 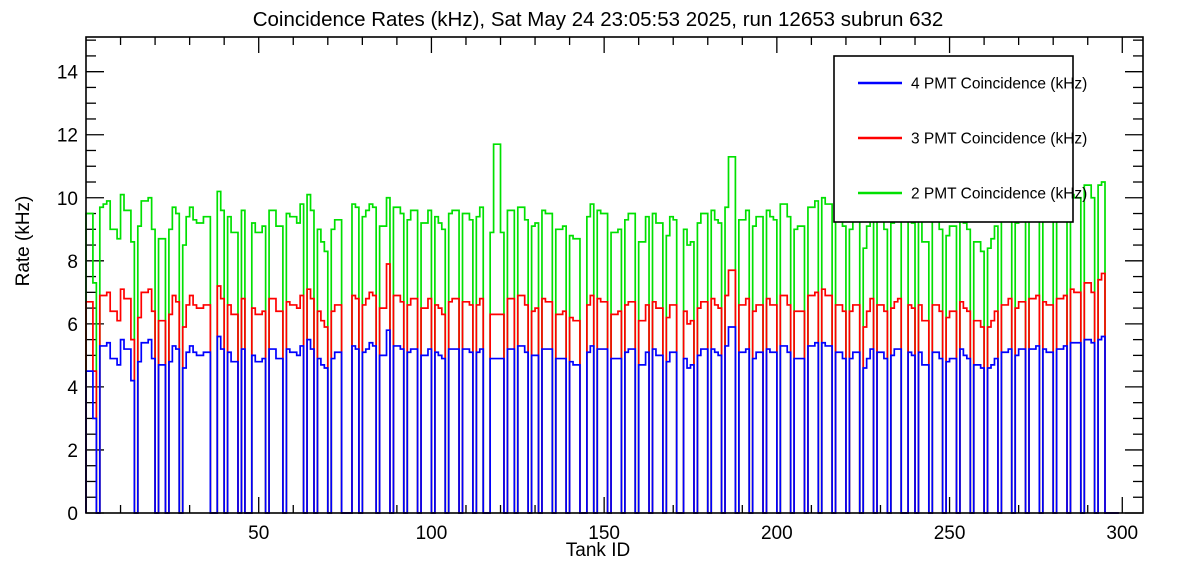 What do you see at coordinates (72, 262) in the screenshot?
I see `y-tick-label: 8` at bounding box center [72, 262].